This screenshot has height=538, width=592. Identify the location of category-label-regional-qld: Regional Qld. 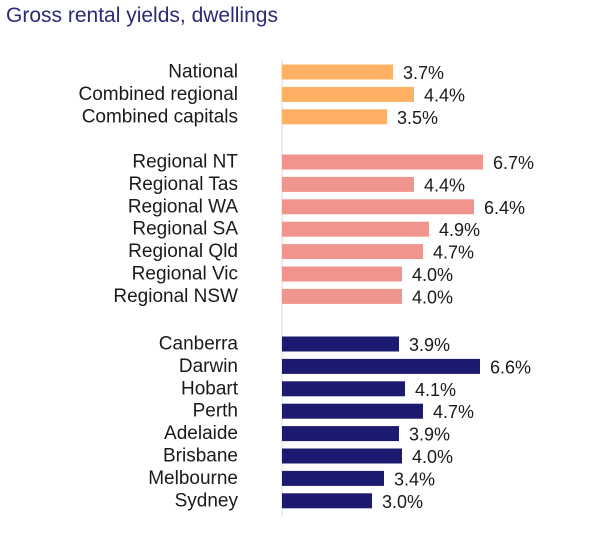
(183, 251).